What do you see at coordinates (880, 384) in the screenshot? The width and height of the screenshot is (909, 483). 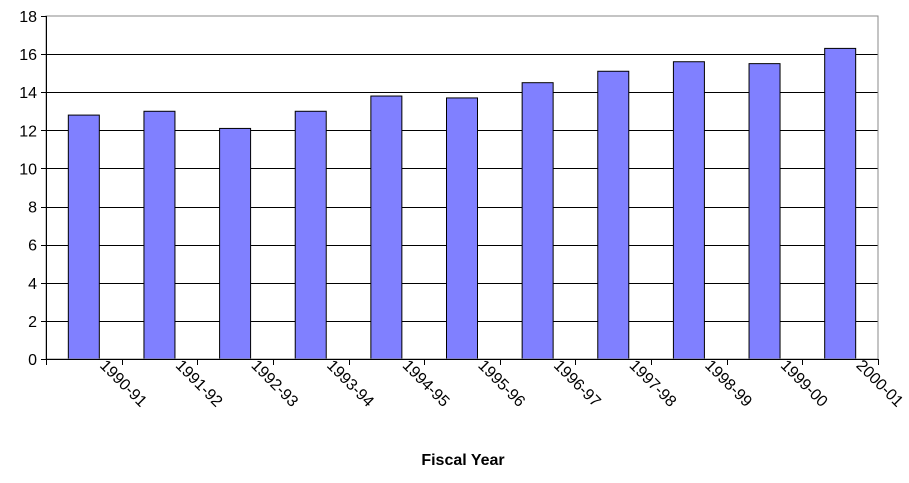 I see `x-tick-label: 2000-01` at bounding box center [880, 384].